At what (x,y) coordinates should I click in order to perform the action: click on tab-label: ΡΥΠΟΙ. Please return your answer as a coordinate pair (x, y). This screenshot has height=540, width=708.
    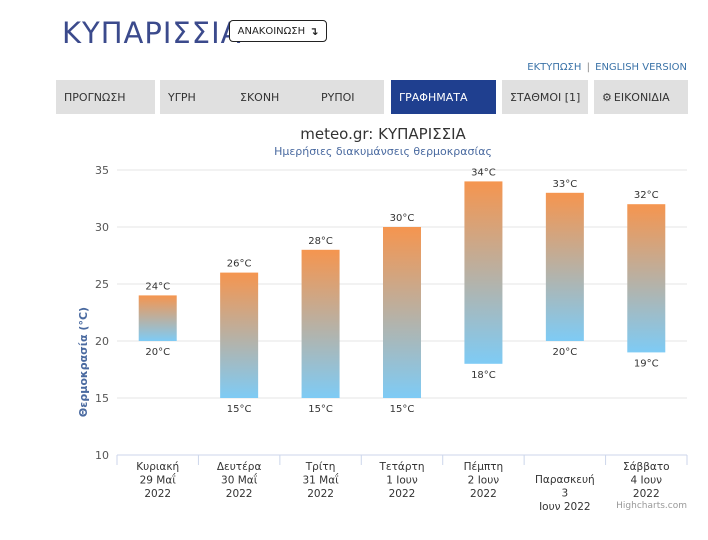
    Looking at the image, I should click on (338, 97).